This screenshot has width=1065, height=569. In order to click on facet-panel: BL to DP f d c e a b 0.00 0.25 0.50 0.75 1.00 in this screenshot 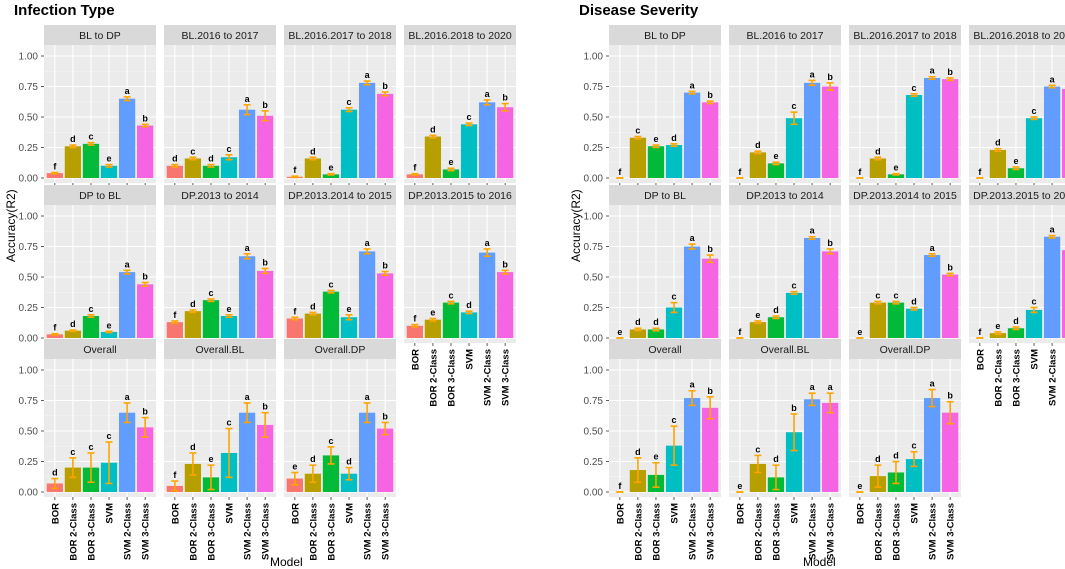, I will do `click(87, 105)`.